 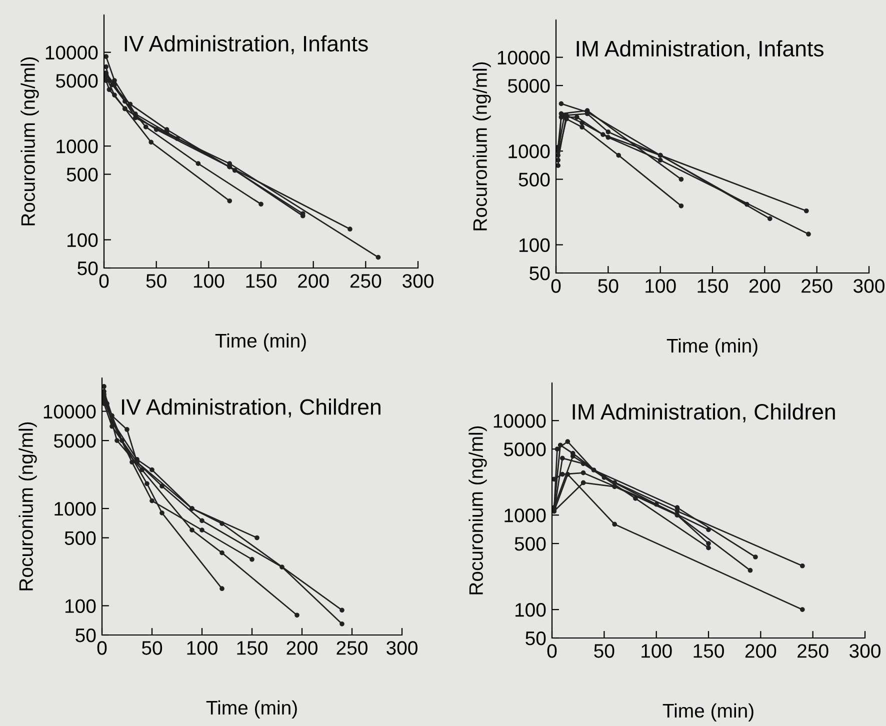 I want to click on text: IM Administration, Infants, so click(x=700, y=50).